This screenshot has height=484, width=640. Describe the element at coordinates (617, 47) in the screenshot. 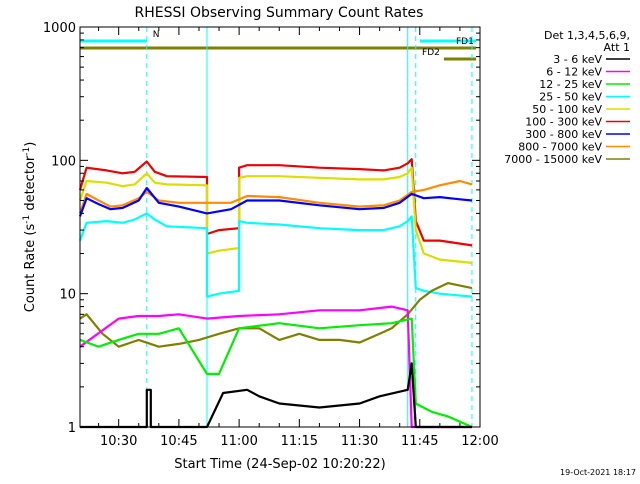

I see `legend-header-line2: Att 1` at that location.